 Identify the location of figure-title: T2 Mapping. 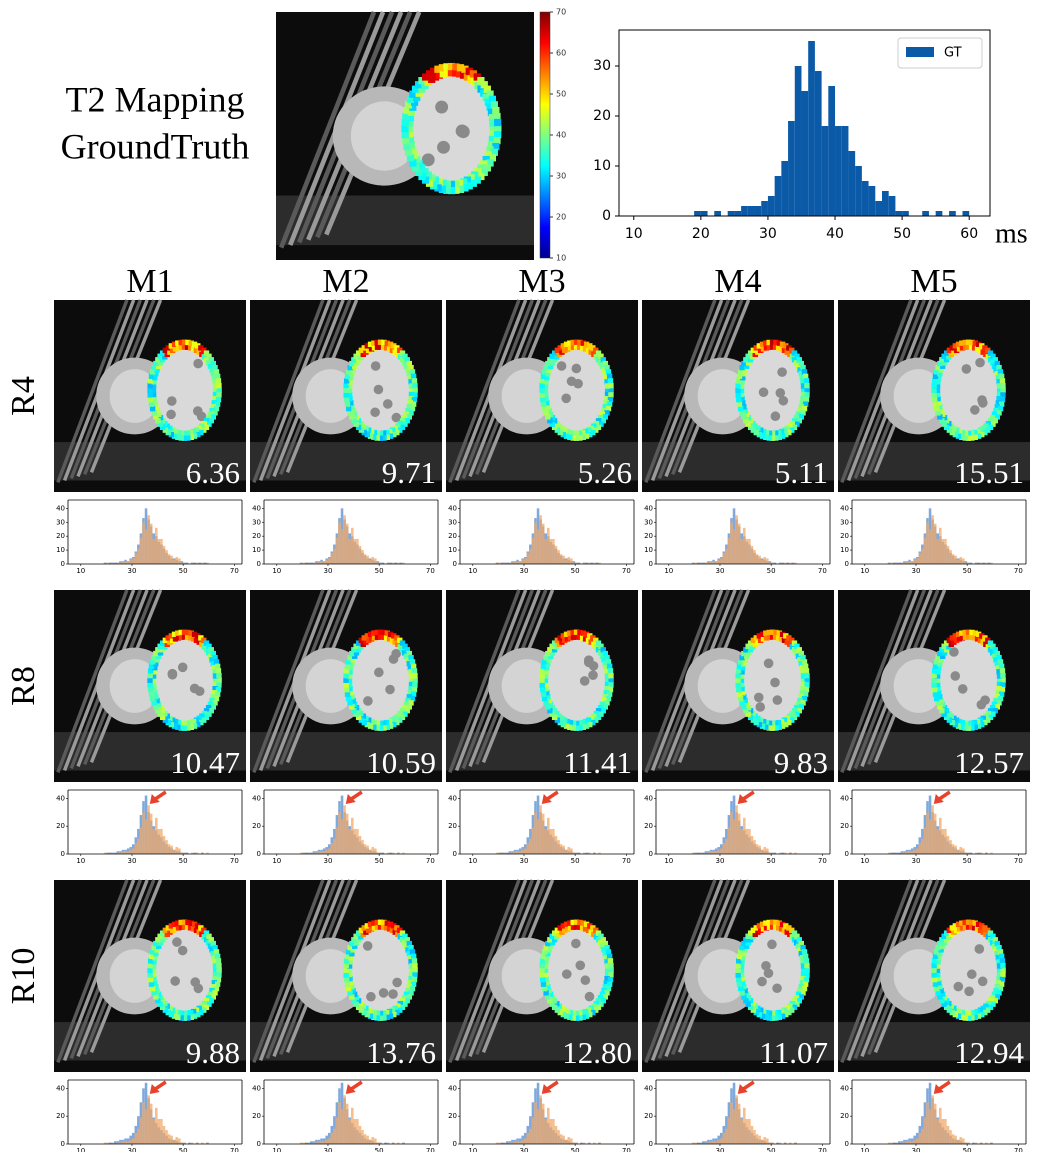
(155, 99).